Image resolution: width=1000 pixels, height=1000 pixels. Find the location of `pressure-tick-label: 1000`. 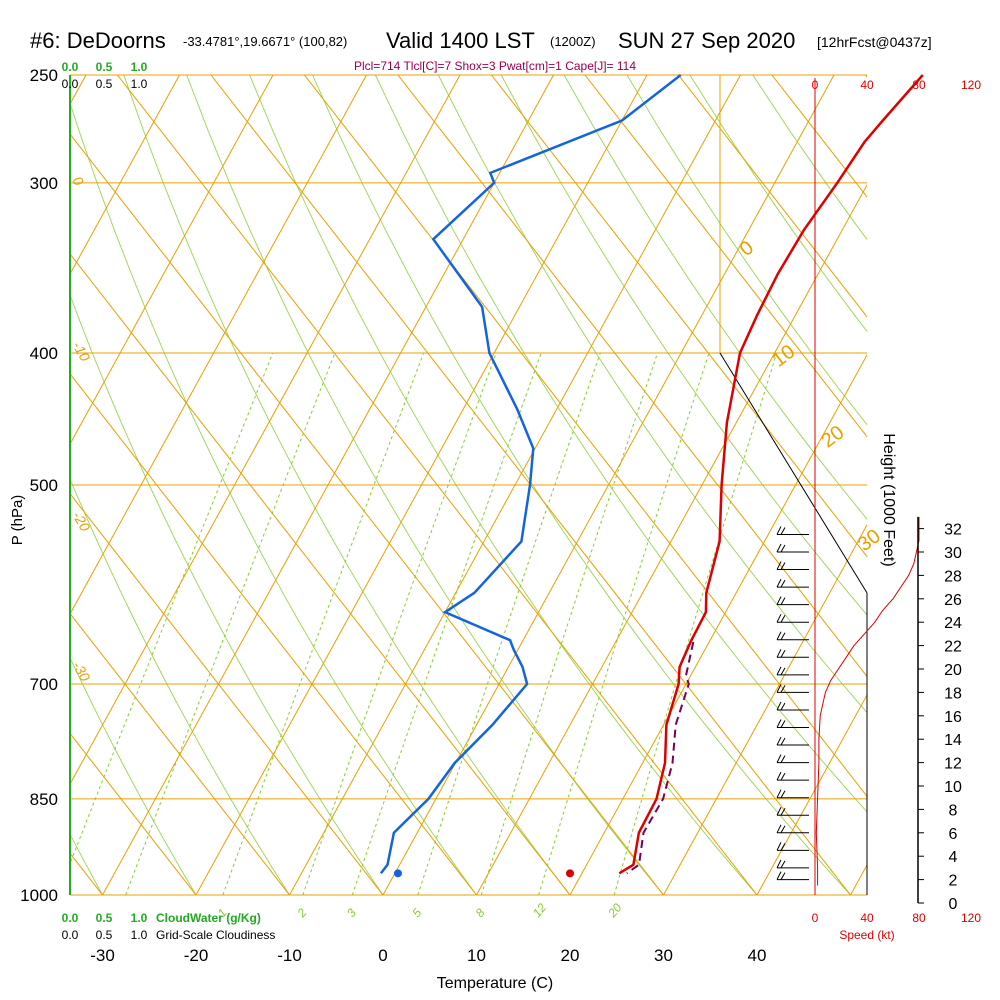

pressure-tick-label: 1000 is located at coordinates (39, 895).